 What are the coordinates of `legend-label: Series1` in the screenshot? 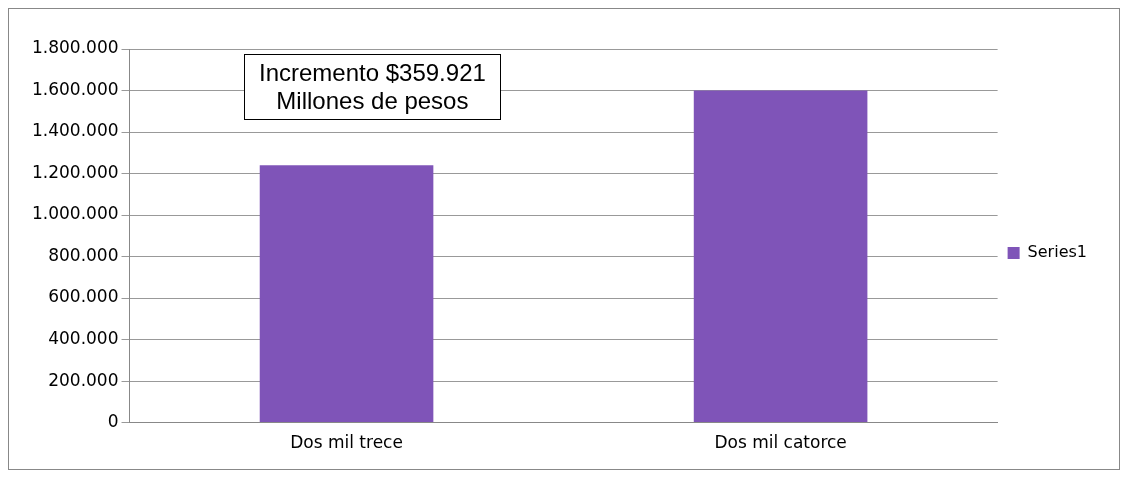 It's located at (1057, 252).